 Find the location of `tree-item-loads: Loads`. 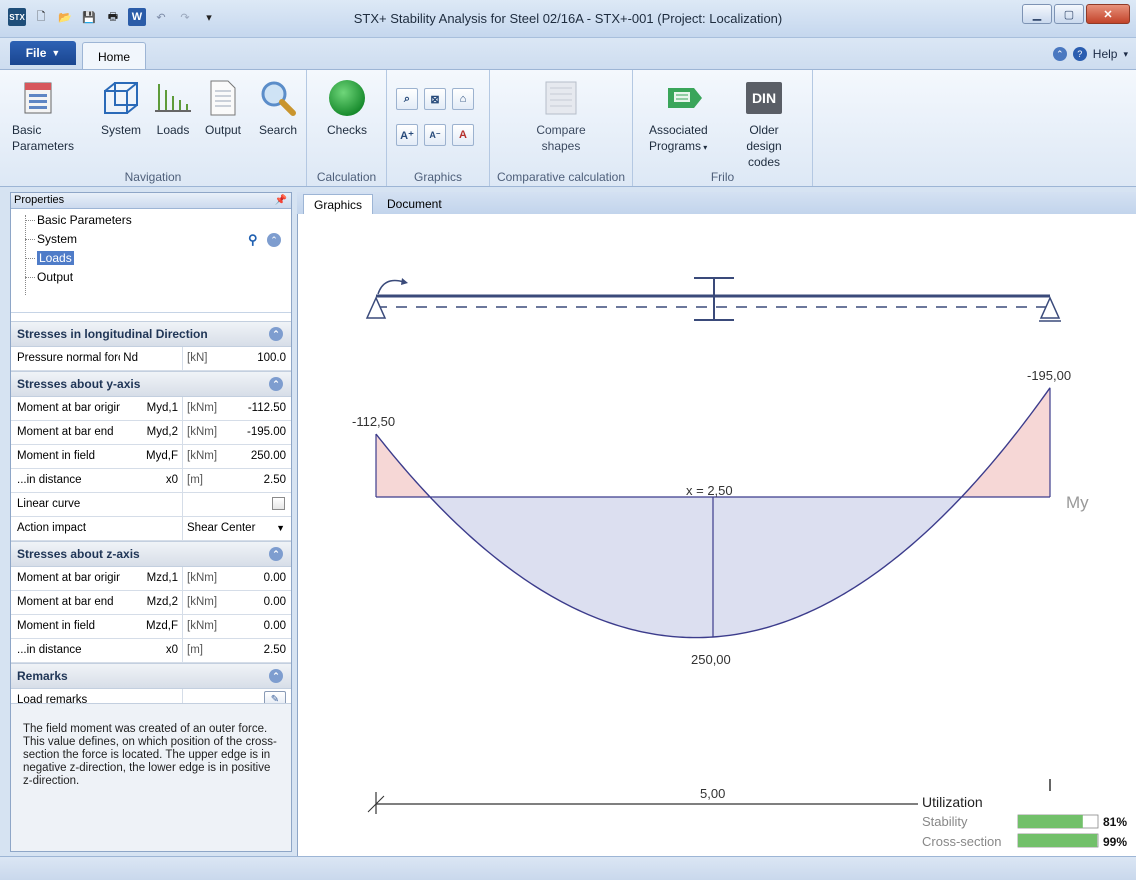

tree-item-loads: Loads is located at coordinates (158, 258).